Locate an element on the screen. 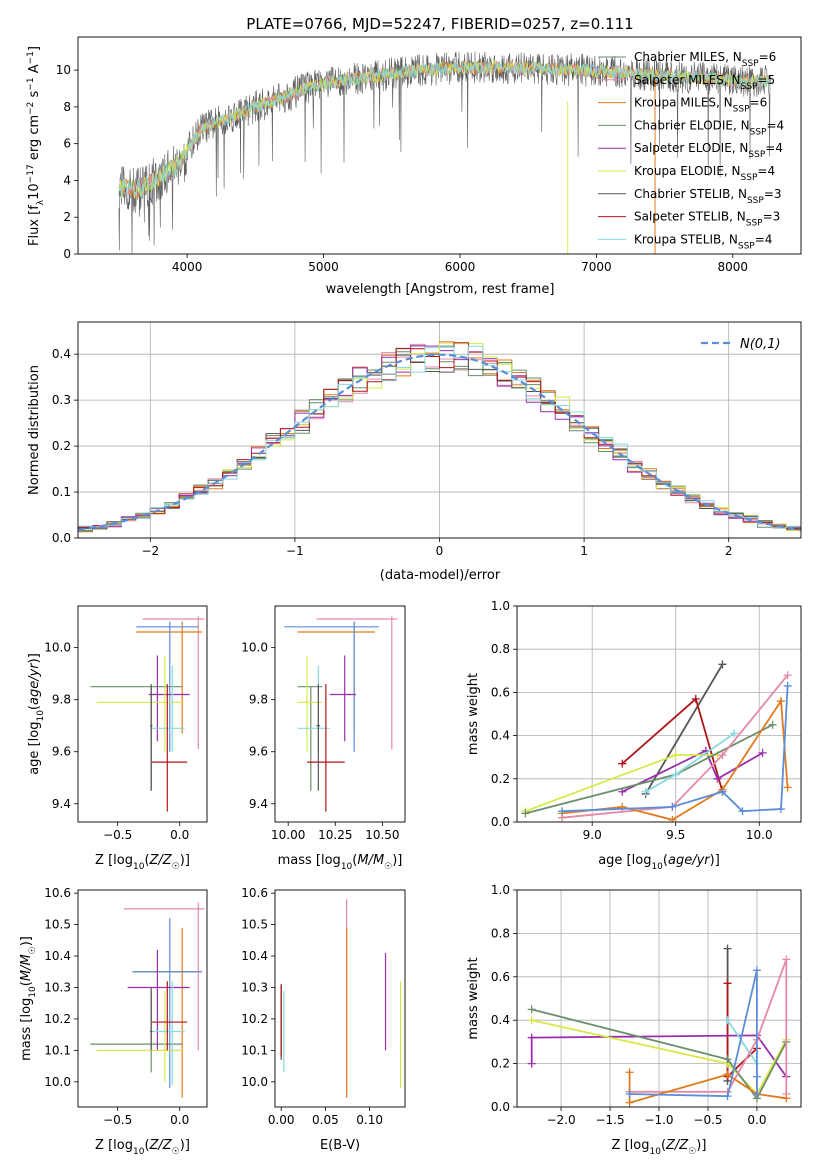  label-part: )] is located at coordinates (26, 941).